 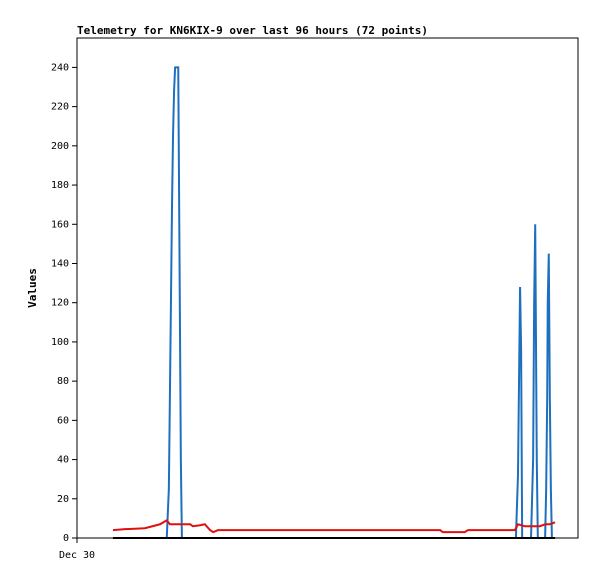 I want to click on y-tick-label: 20, so click(x=63, y=499).